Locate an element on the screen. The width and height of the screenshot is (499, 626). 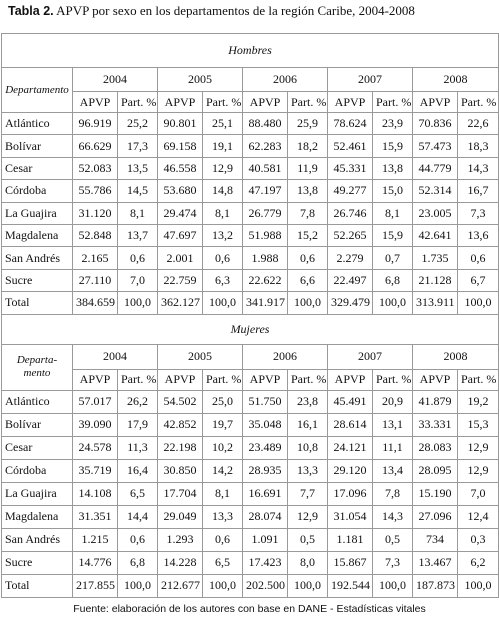
cell: 31.120 is located at coordinates (95, 213).